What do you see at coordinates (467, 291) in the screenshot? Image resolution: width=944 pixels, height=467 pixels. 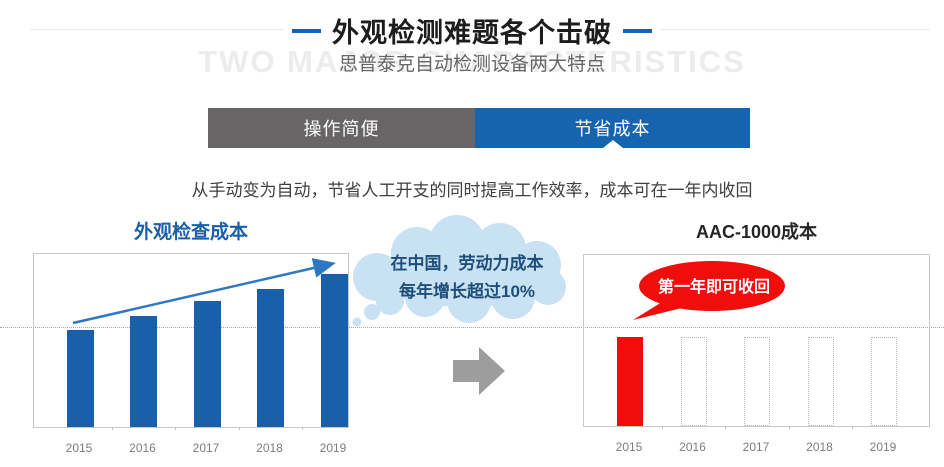 I see `bubble-text-line2: 每年增长超过10%` at bounding box center [467, 291].